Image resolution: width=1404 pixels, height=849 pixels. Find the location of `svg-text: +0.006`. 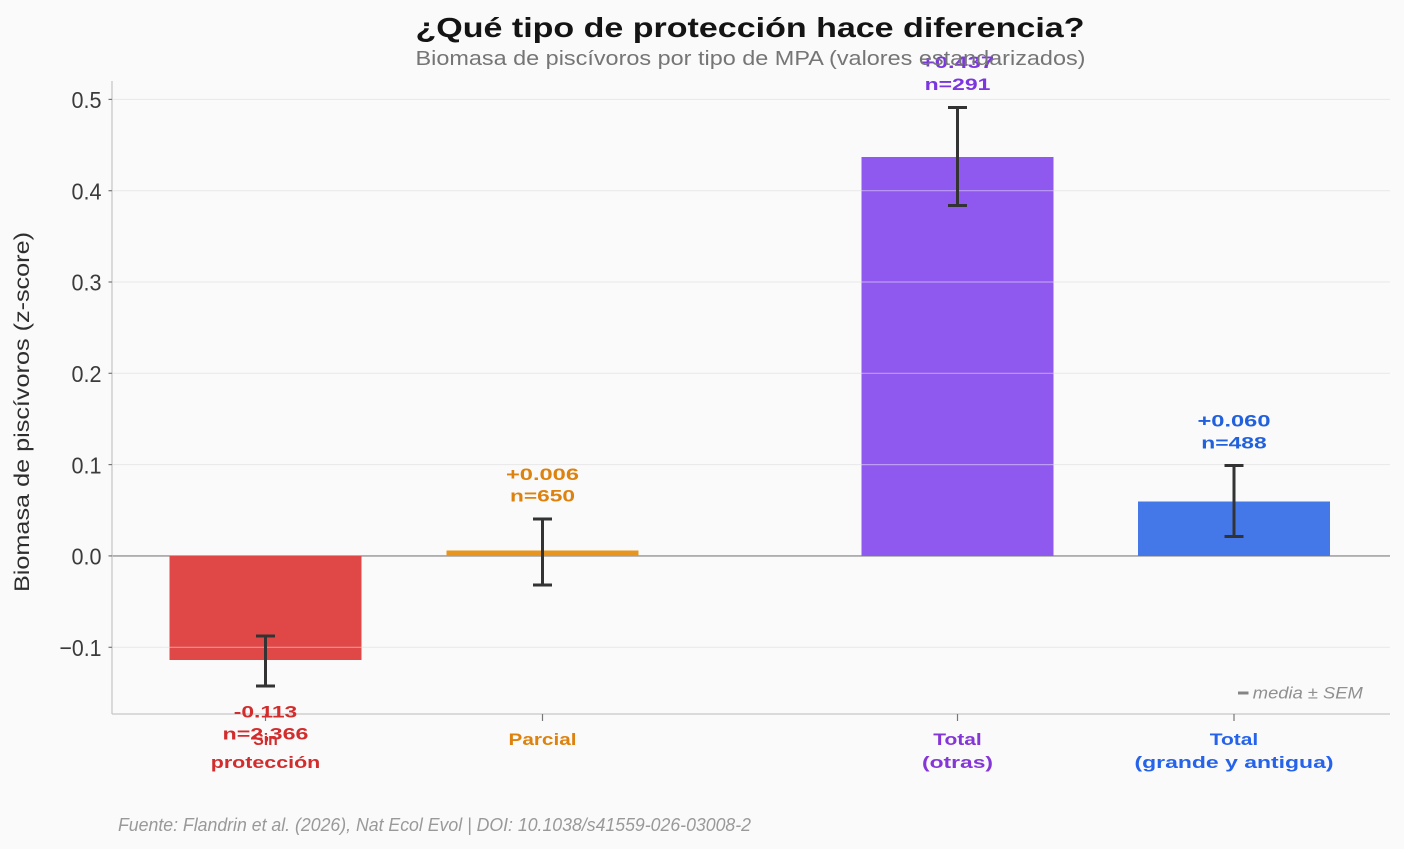

svg-text: +0.006 is located at coordinates (542, 474).